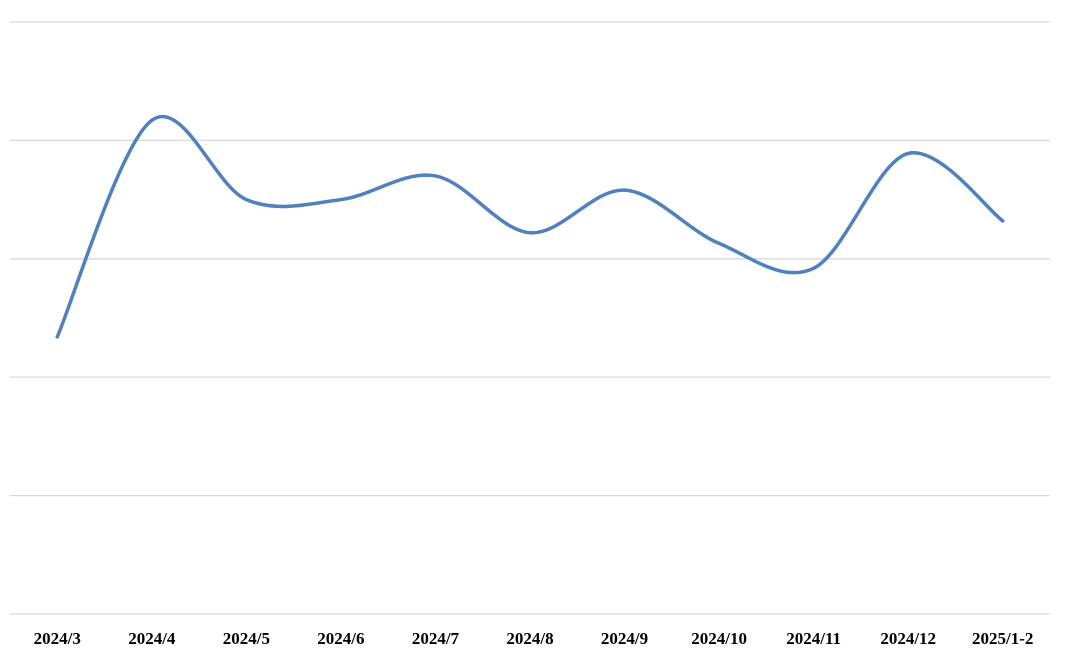  Describe the element at coordinates (719, 638) in the screenshot. I see `x-tick-label: 2024/10` at that location.